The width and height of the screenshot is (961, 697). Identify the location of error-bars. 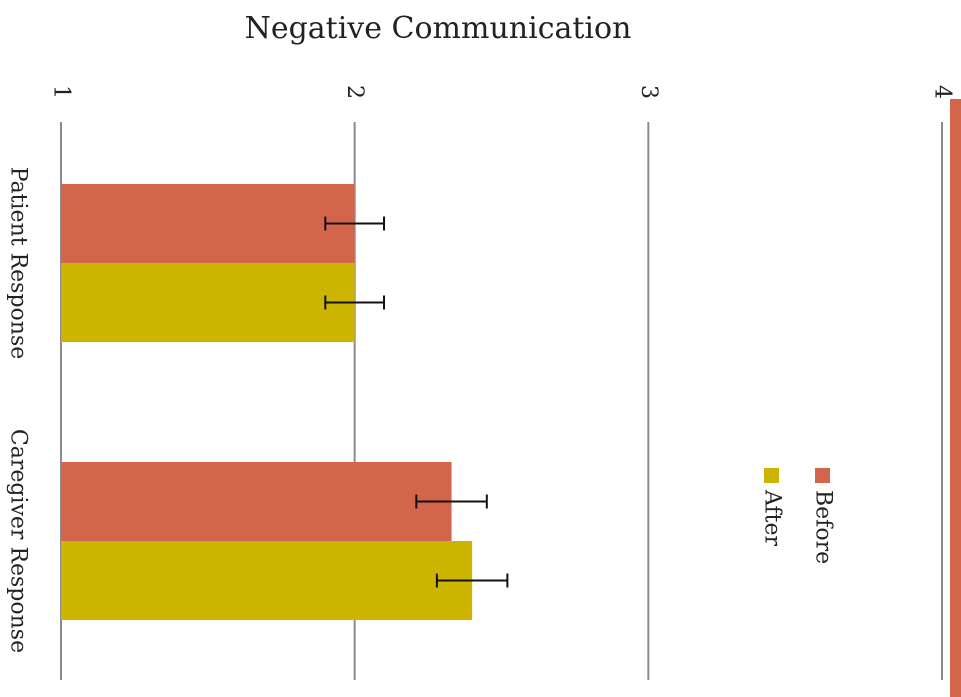
(416, 402).